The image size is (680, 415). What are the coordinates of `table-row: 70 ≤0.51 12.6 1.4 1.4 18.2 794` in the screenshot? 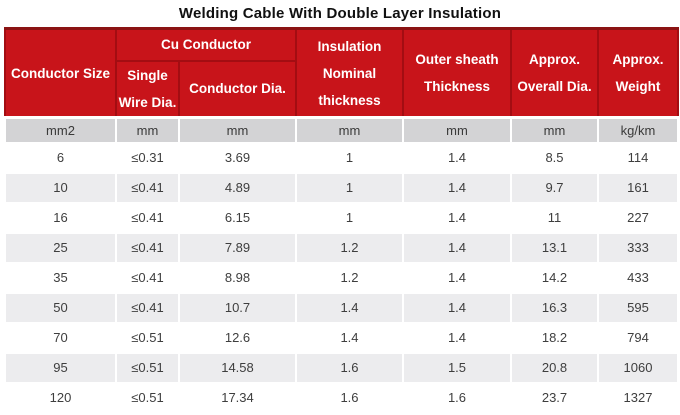 It's located at (341, 337).